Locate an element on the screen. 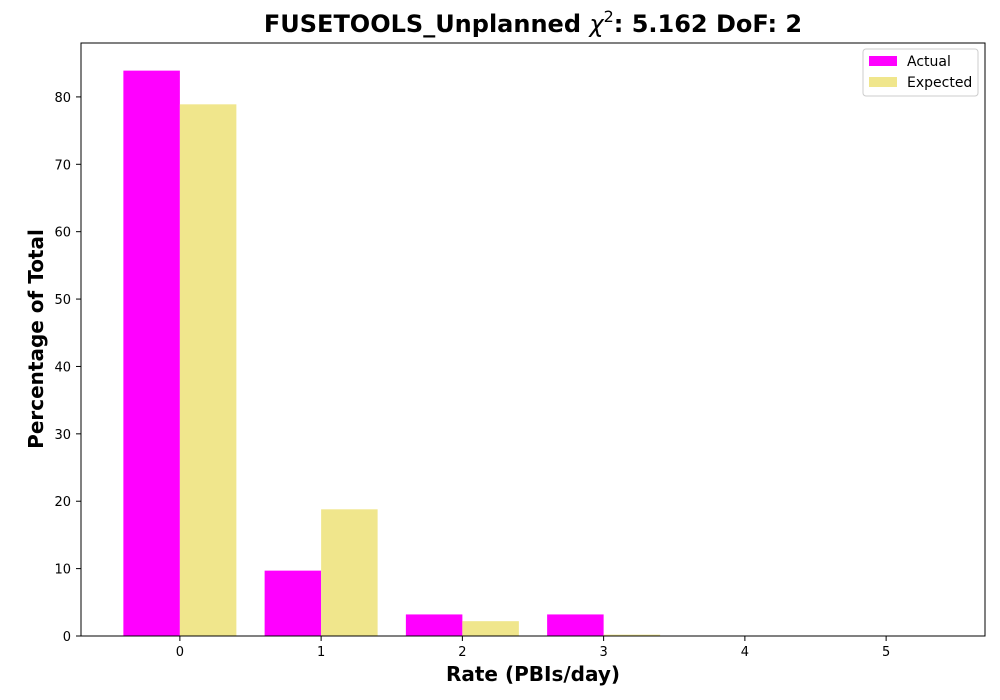  y-tick-label-50: 50 is located at coordinates (62, 300).